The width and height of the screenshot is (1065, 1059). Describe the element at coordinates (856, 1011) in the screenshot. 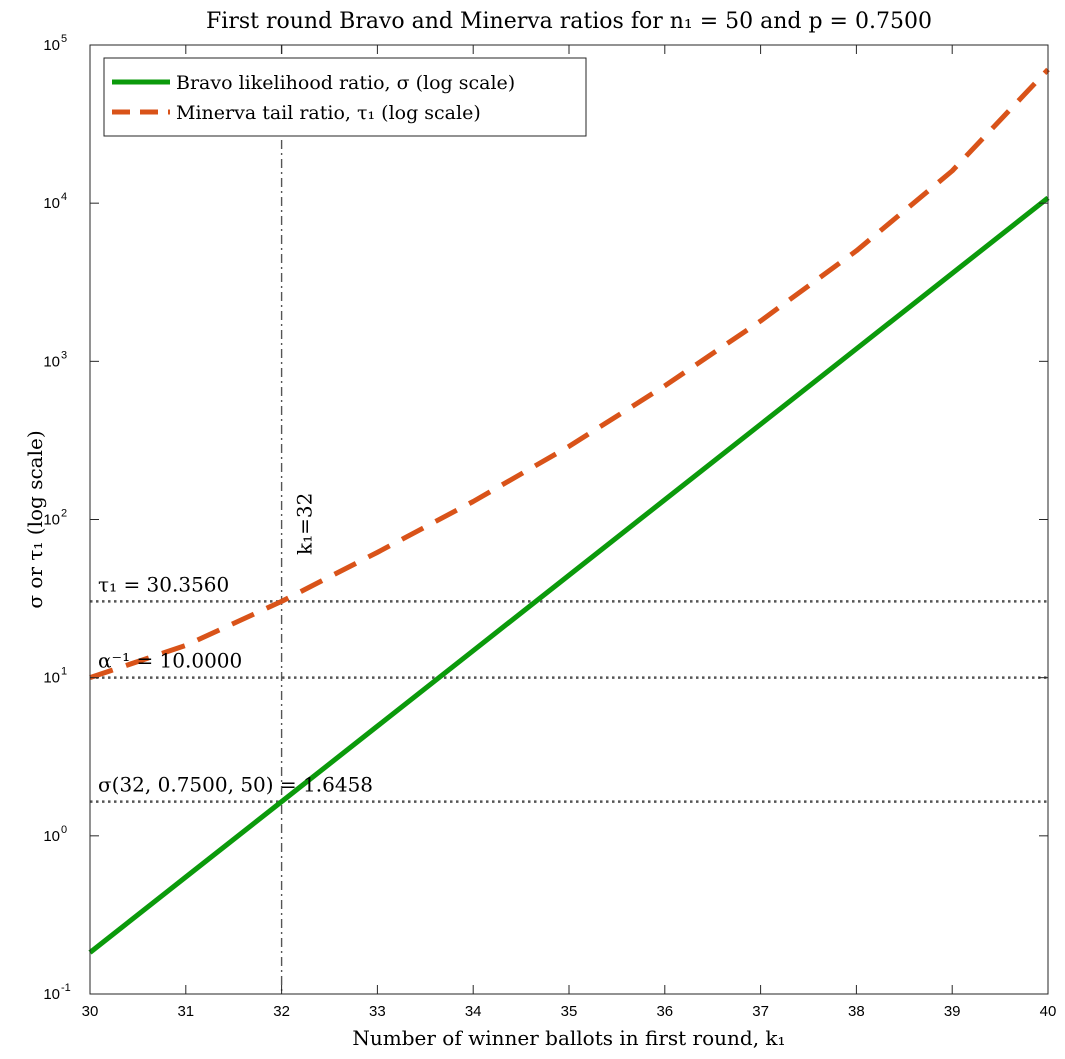

I see `x-tick-label: 38` at that location.